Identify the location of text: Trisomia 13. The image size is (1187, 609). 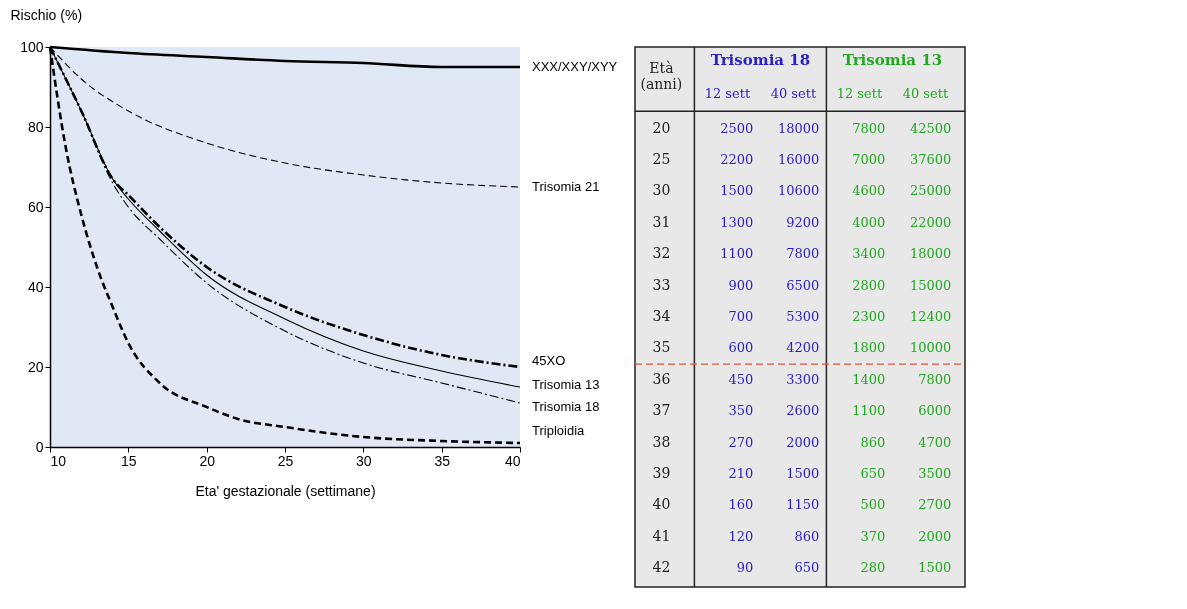
(892, 59).